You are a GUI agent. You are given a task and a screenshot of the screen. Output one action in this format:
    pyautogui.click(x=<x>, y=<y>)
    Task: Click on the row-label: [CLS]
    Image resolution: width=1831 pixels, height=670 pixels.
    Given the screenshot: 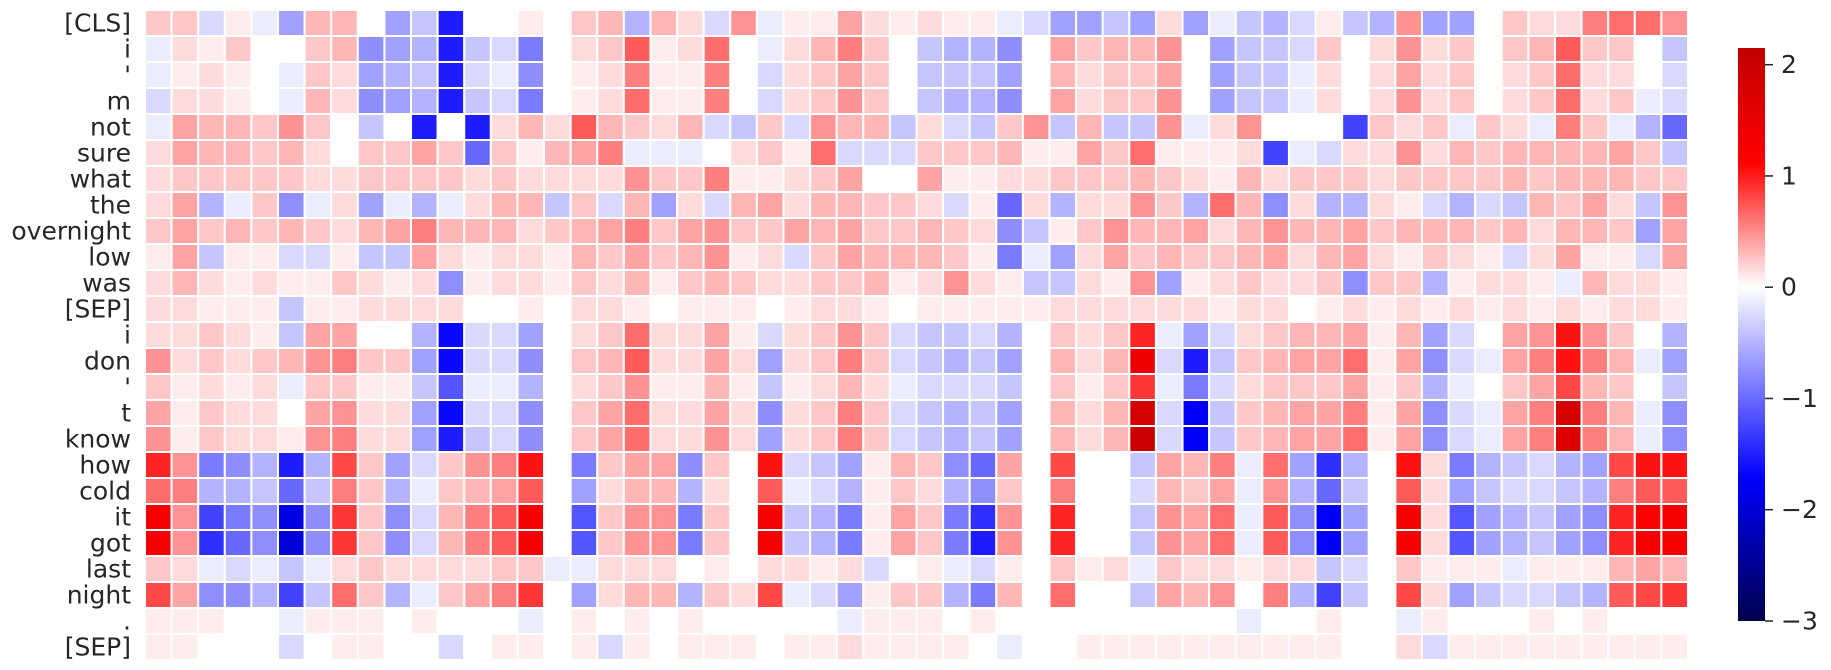 What is the action you would take?
    pyautogui.click(x=97, y=23)
    